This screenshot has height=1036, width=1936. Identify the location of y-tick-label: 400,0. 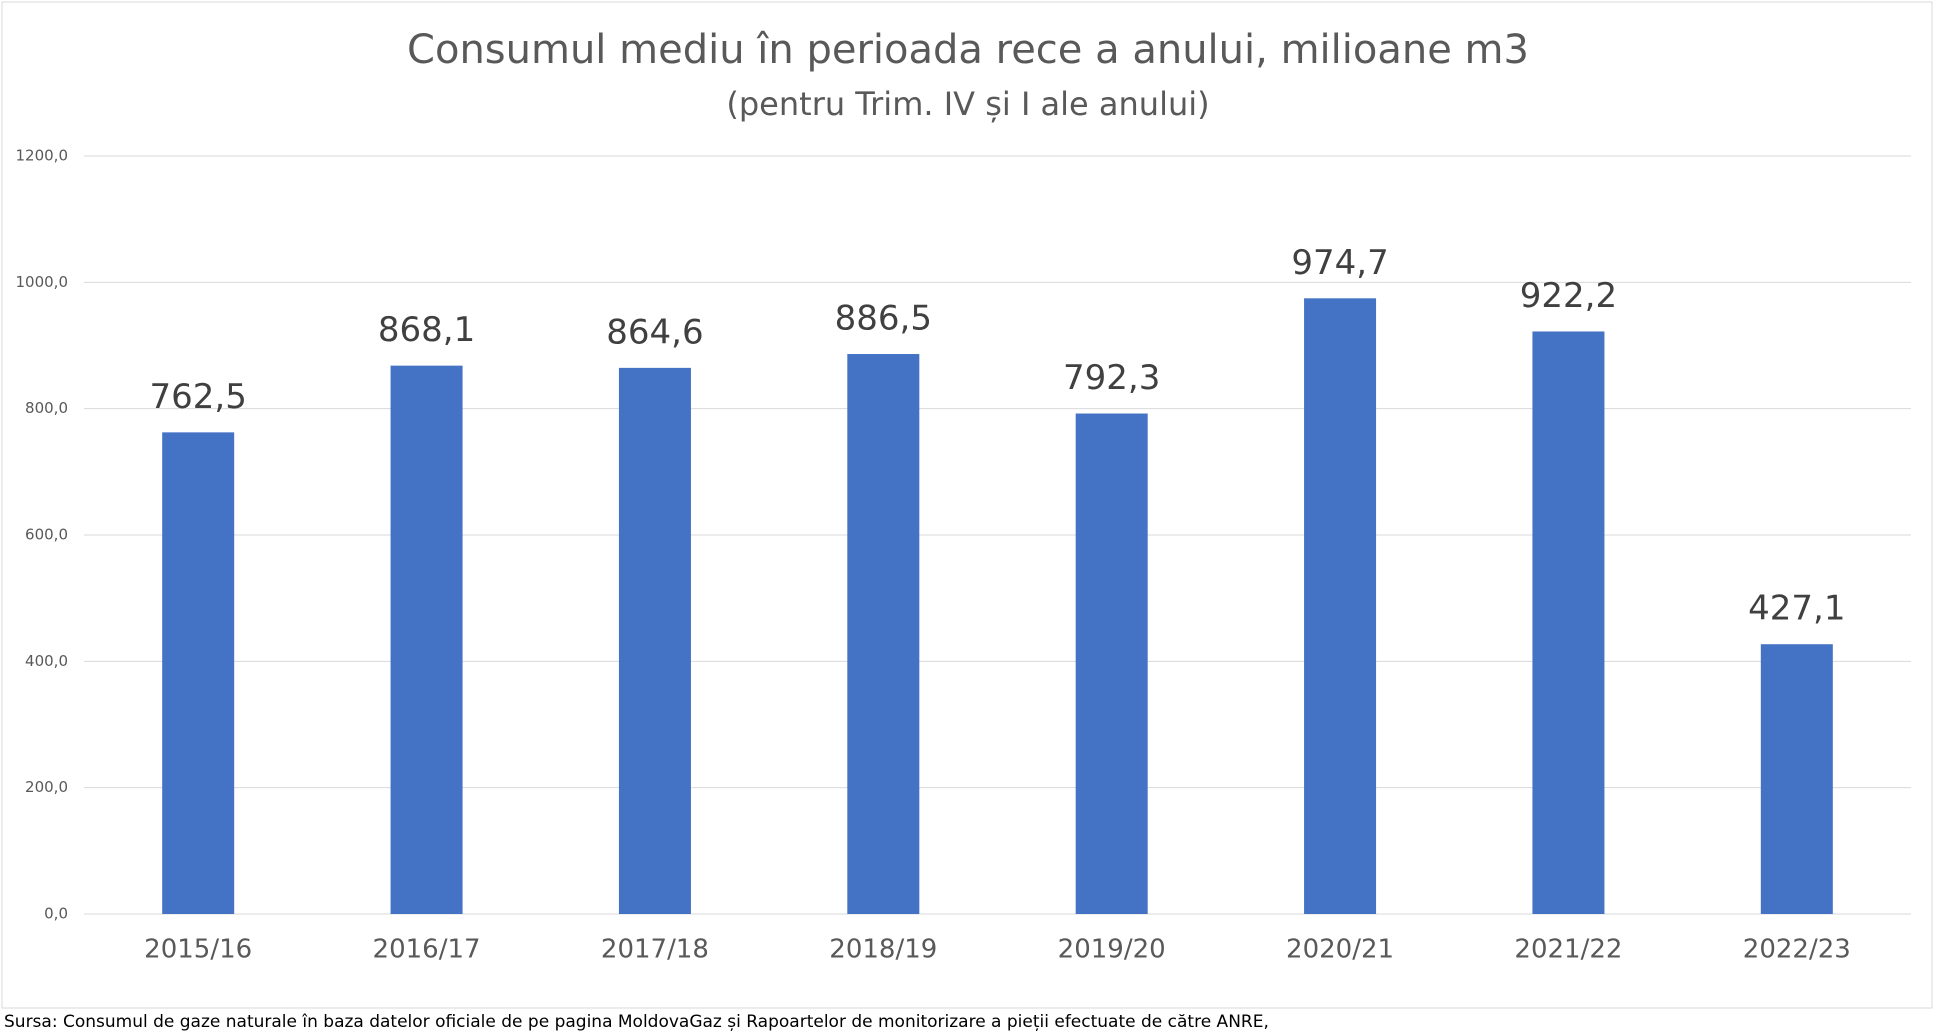
(46, 661).